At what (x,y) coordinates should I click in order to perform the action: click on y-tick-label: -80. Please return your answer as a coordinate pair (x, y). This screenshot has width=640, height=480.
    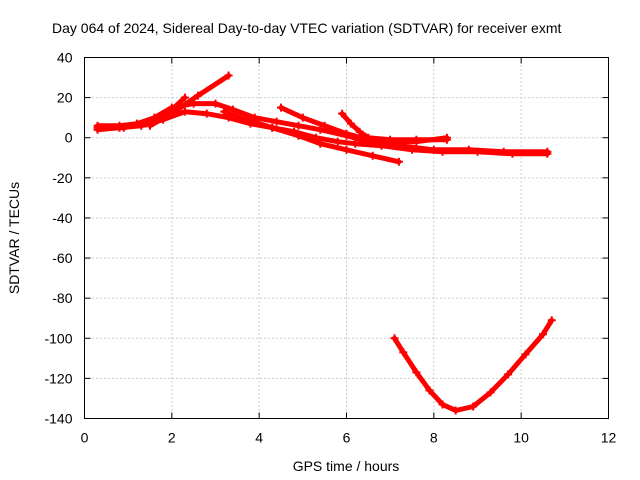
    Looking at the image, I should click on (62, 298).